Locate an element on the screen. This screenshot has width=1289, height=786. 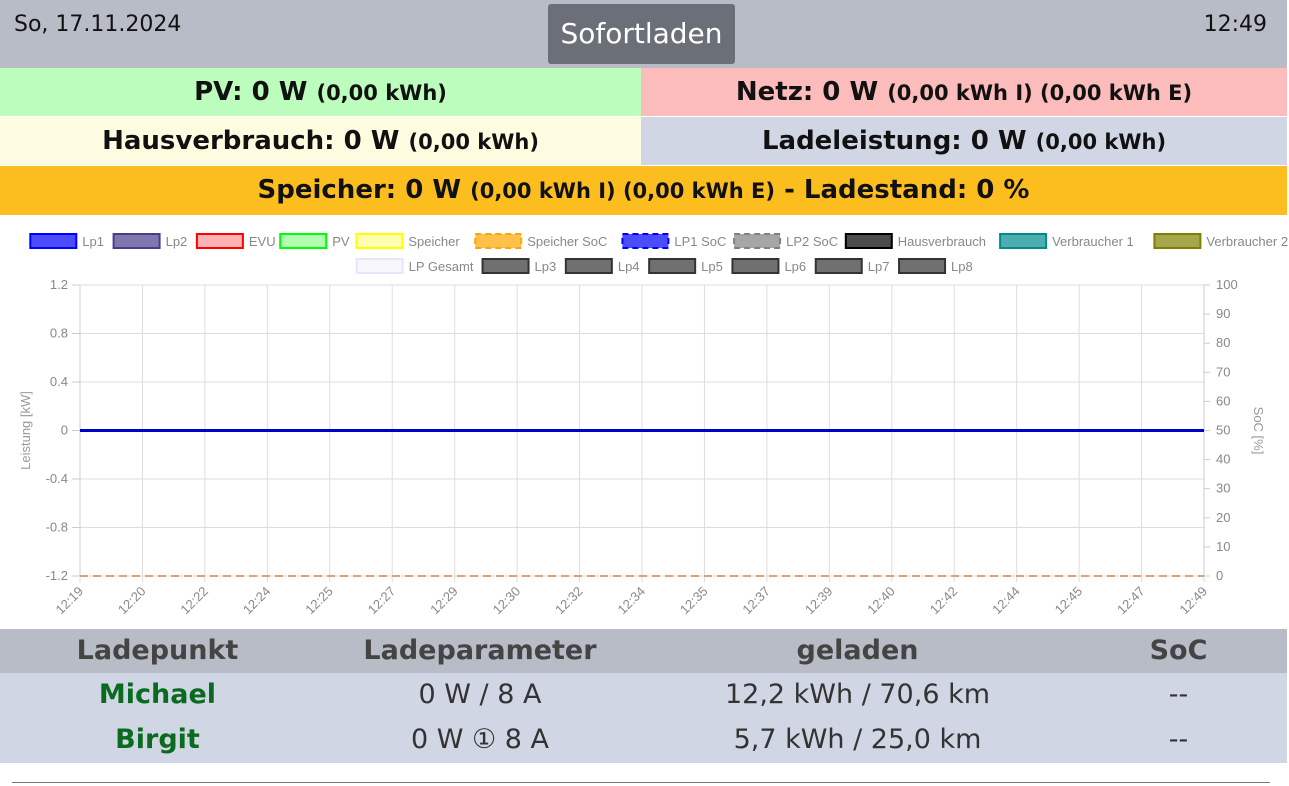
storage-power: Speicher: 0 W is located at coordinates (359, 190).